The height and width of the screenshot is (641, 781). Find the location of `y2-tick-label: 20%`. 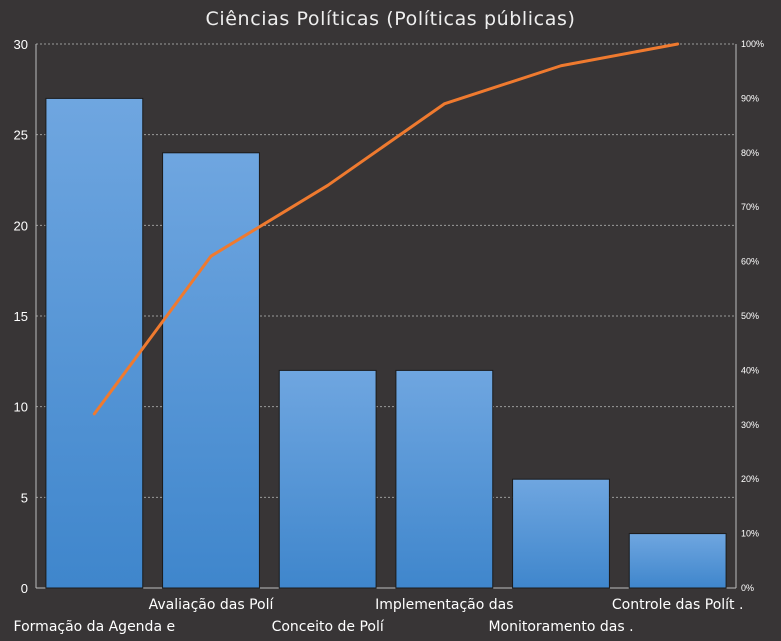

y2-tick-label: 20% is located at coordinates (750, 479).